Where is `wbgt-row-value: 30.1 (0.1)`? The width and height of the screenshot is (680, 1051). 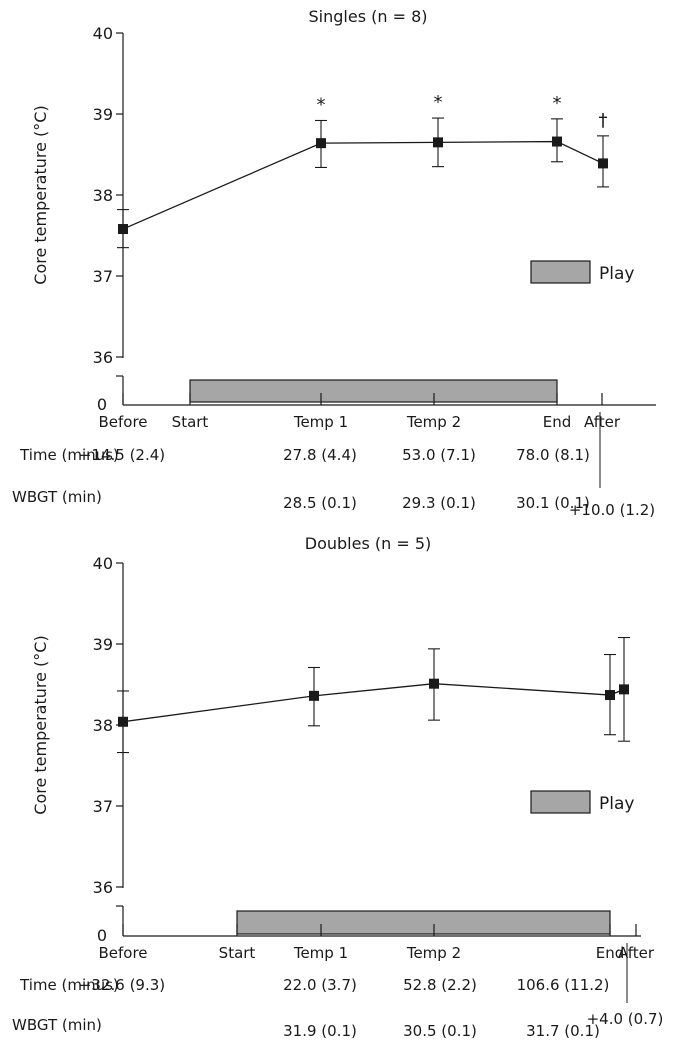
wbgt-row-value: 30.1 (0.1) is located at coordinates (553, 503).